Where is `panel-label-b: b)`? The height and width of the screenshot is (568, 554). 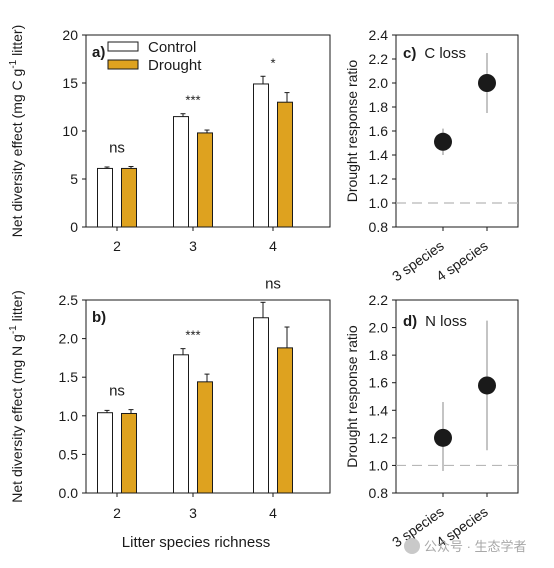 panel-label-b: b) is located at coordinates (99, 317).